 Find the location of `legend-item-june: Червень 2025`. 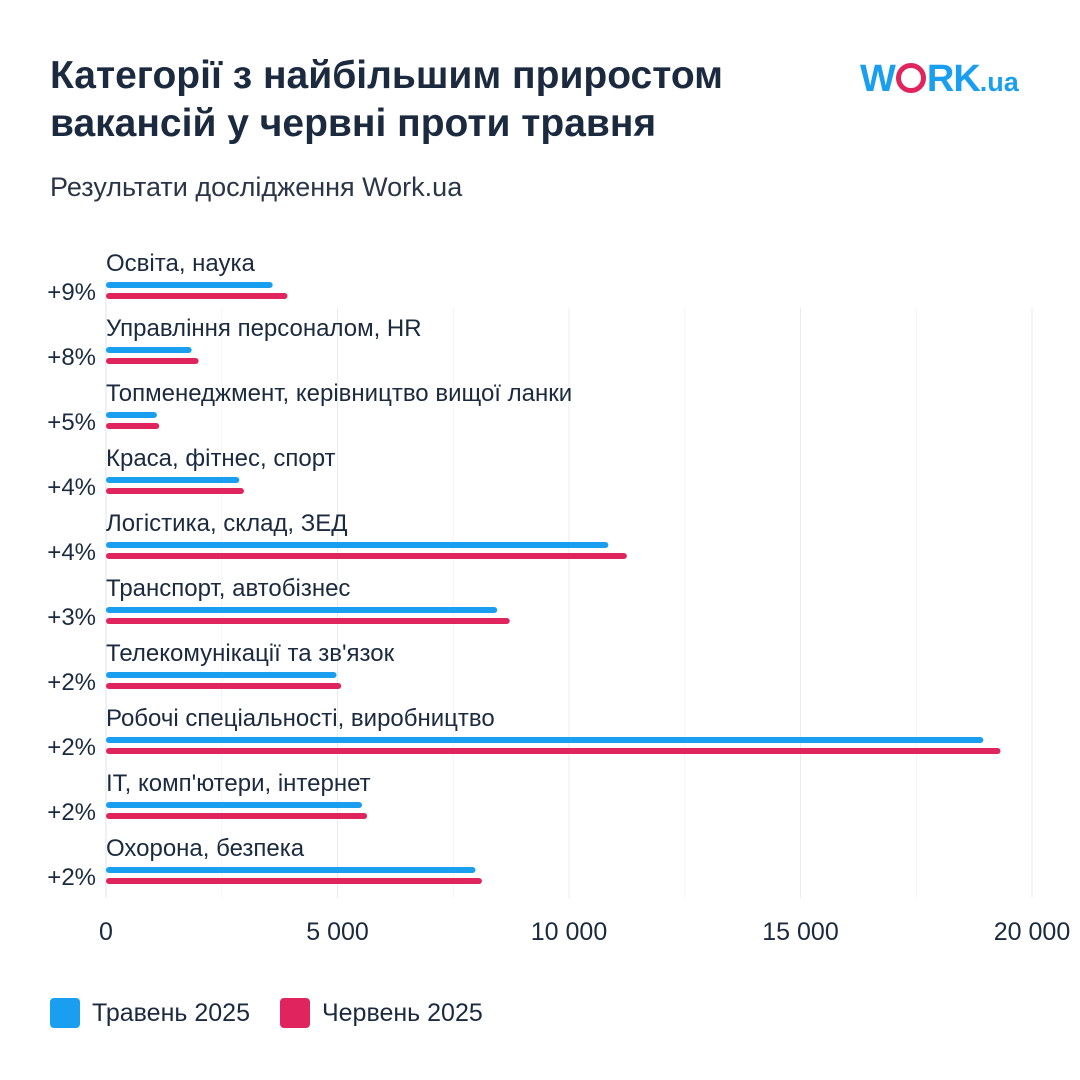

legend-item-june: Червень 2025 is located at coordinates (381, 1013).